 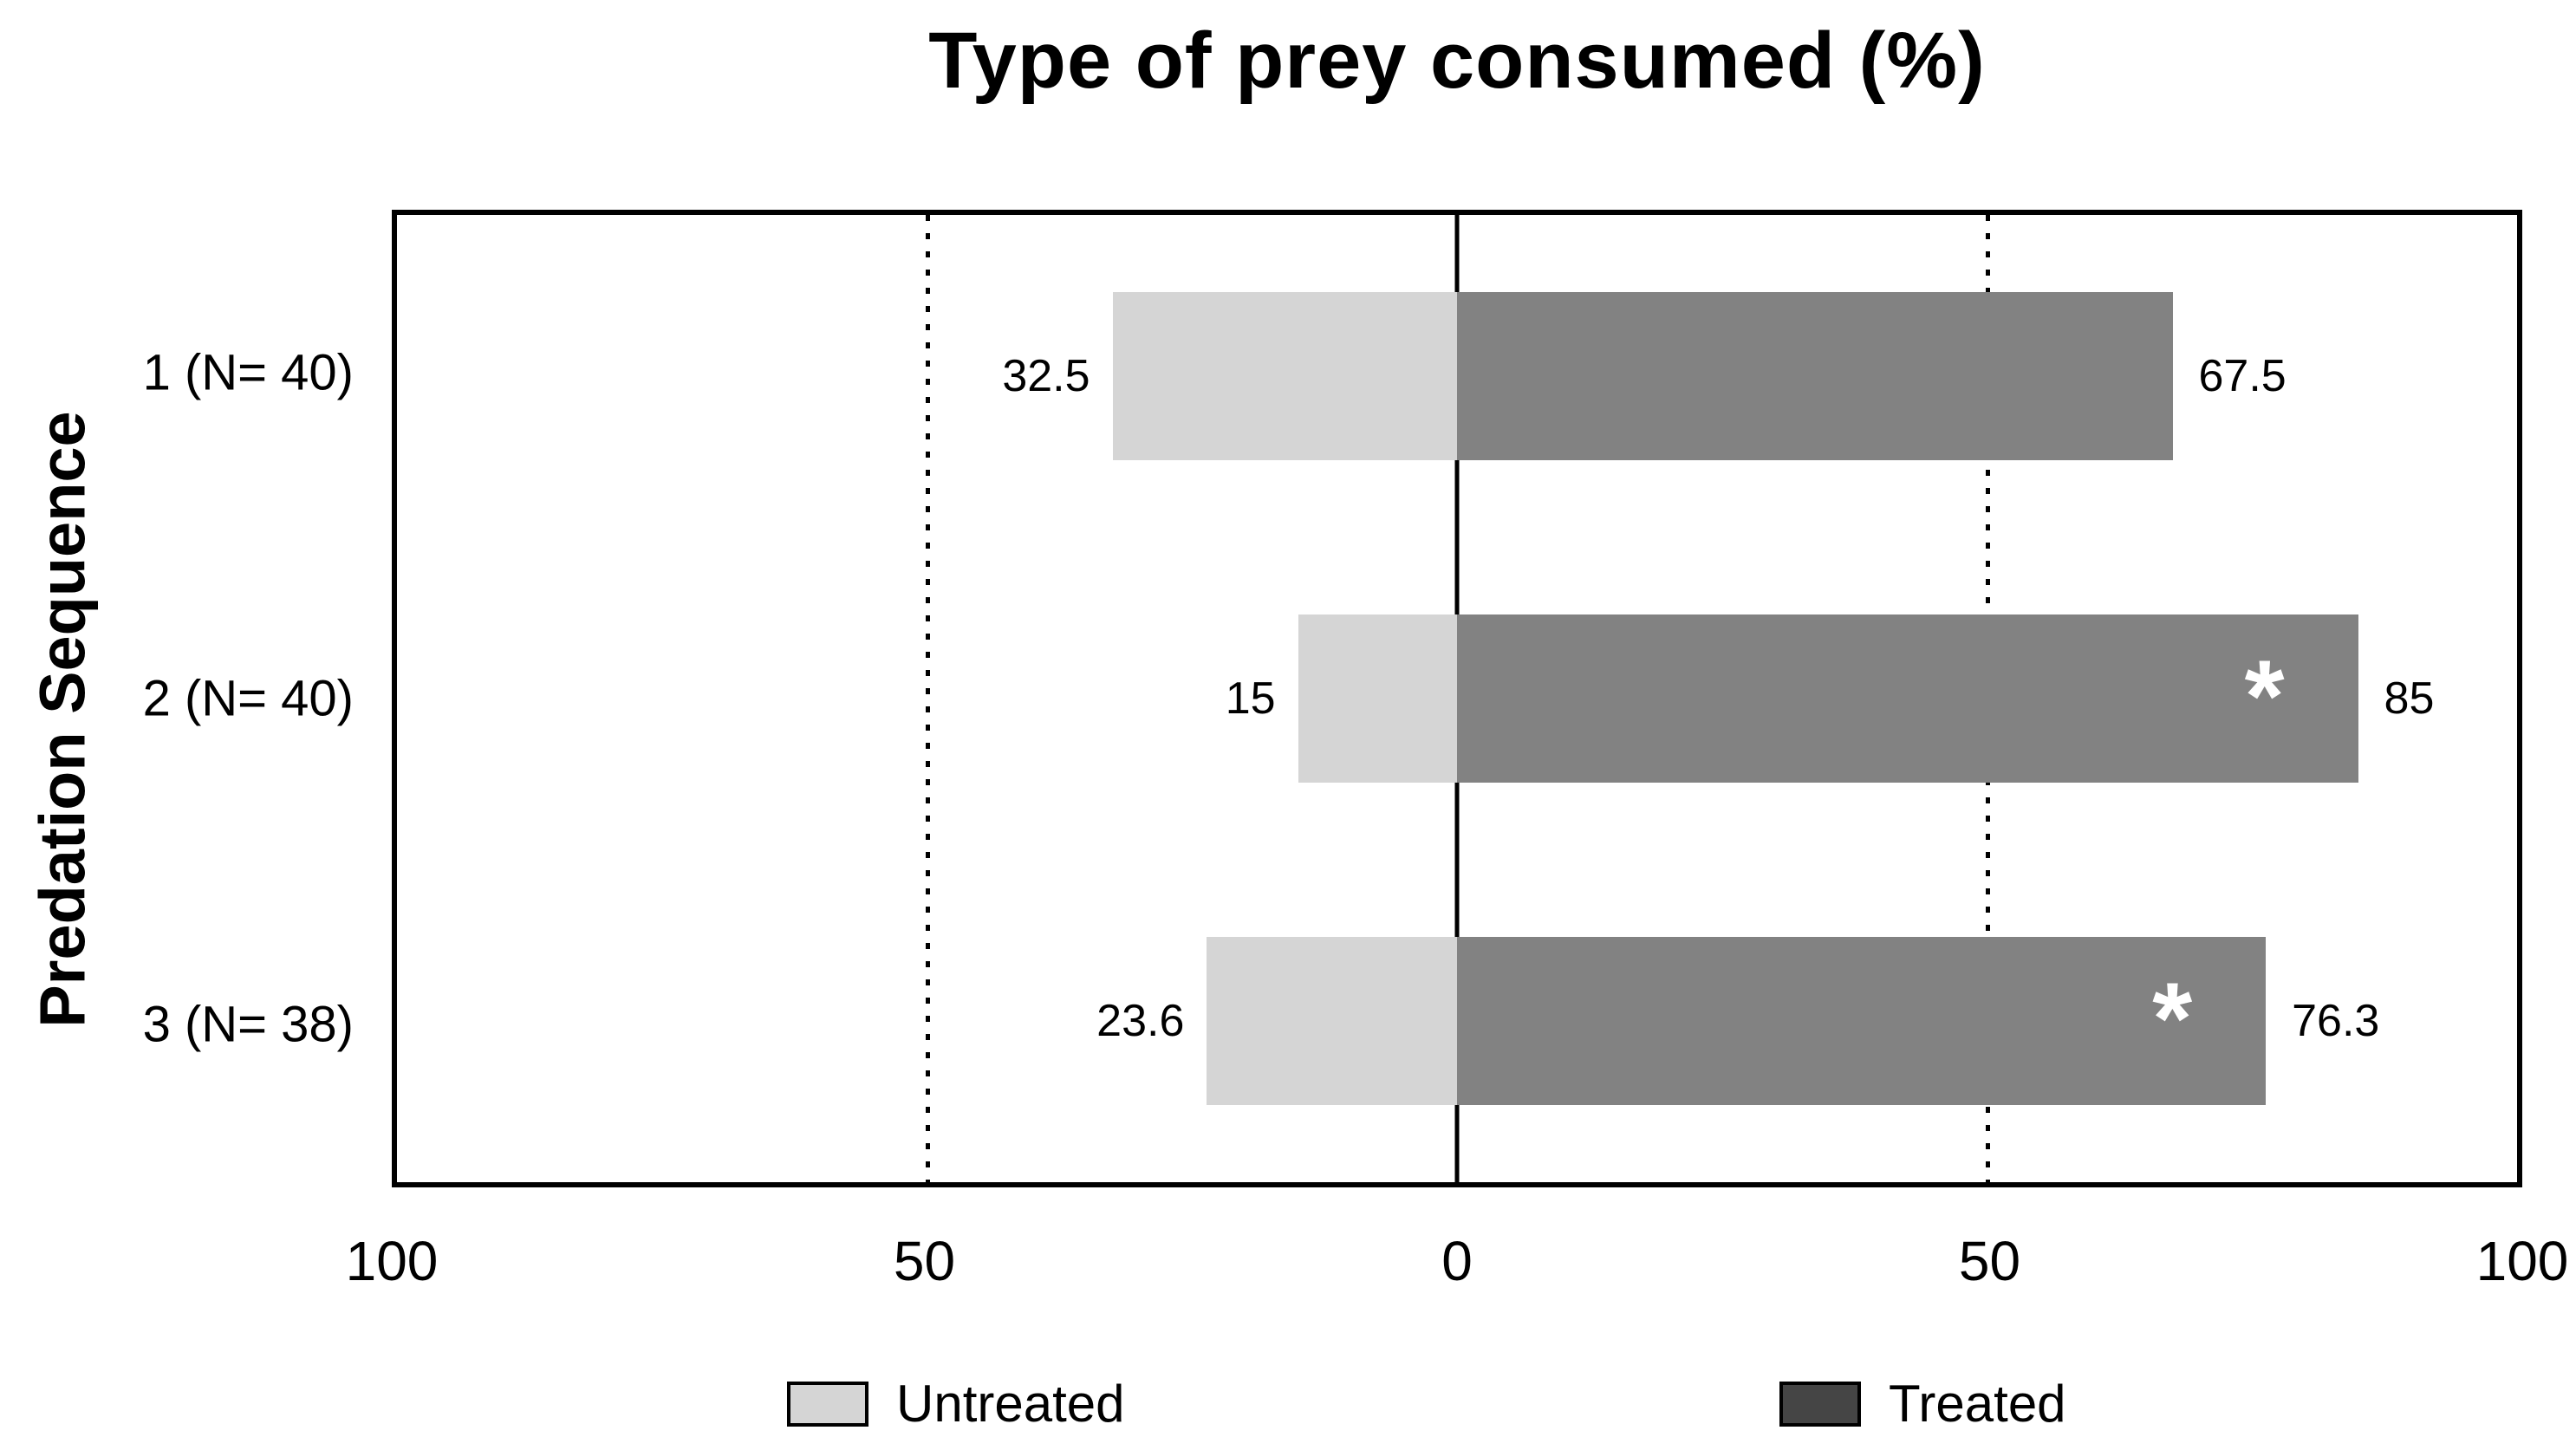 I want to click on y-tick-label: 1 (N= 40), so click(x=248, y=372).